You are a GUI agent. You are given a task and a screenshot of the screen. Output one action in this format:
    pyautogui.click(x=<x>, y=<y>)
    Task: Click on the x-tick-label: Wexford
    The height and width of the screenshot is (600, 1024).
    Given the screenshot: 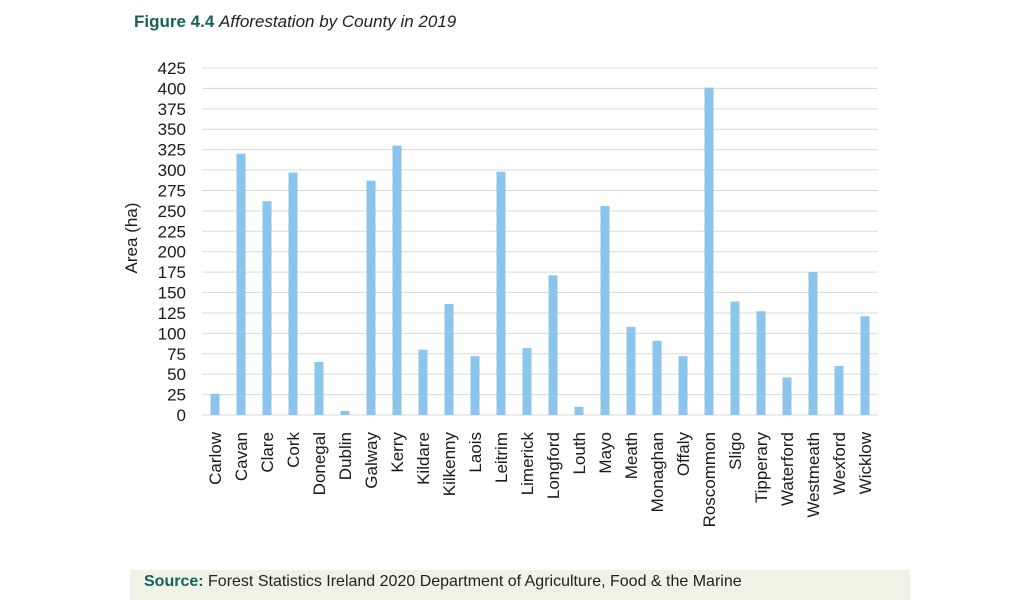 What is the action you would take?
    pyautogui.click(x=839, y=463)
    